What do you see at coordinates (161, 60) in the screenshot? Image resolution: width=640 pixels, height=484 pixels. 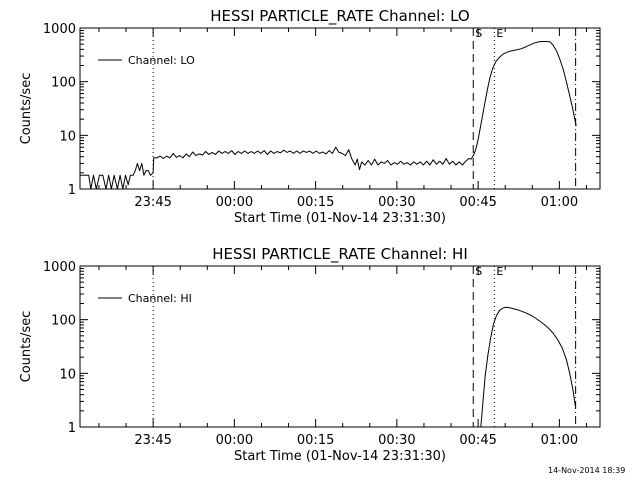 I see `legend-label: Channel: LO` at bounding box center [161, 60].